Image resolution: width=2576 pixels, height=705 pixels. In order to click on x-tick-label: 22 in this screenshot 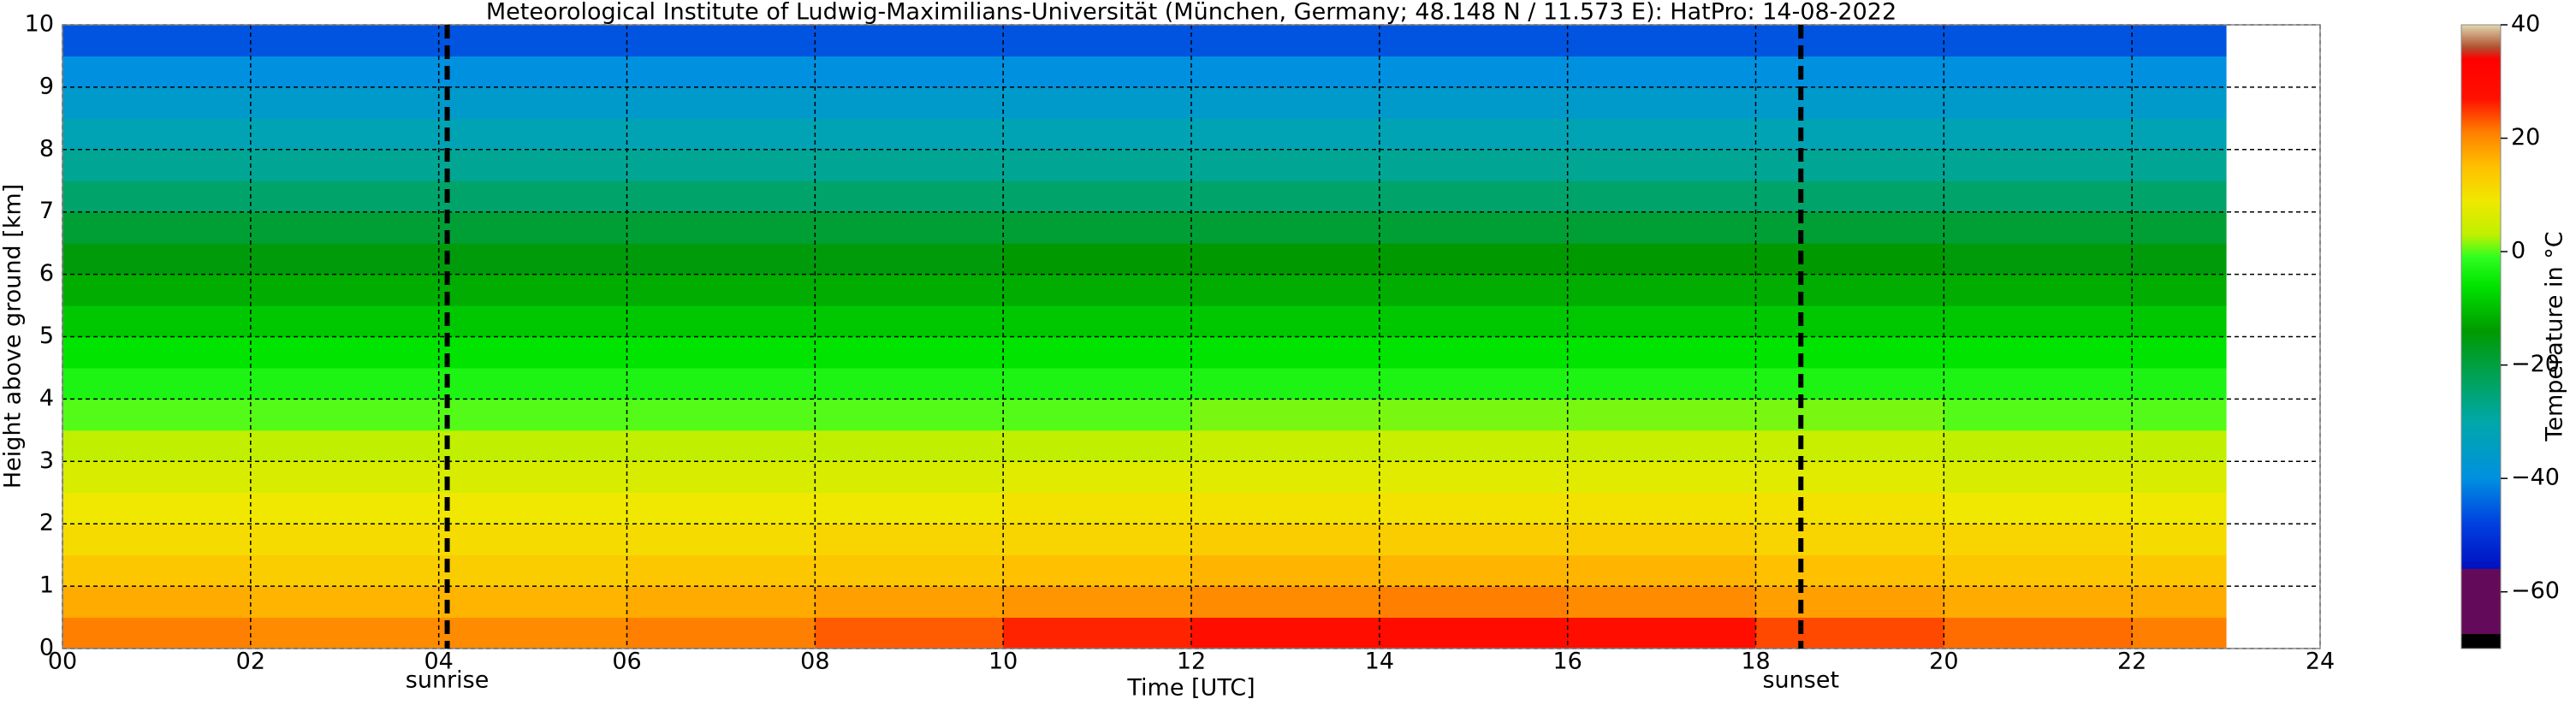, I will do `click(2131, 662)`.